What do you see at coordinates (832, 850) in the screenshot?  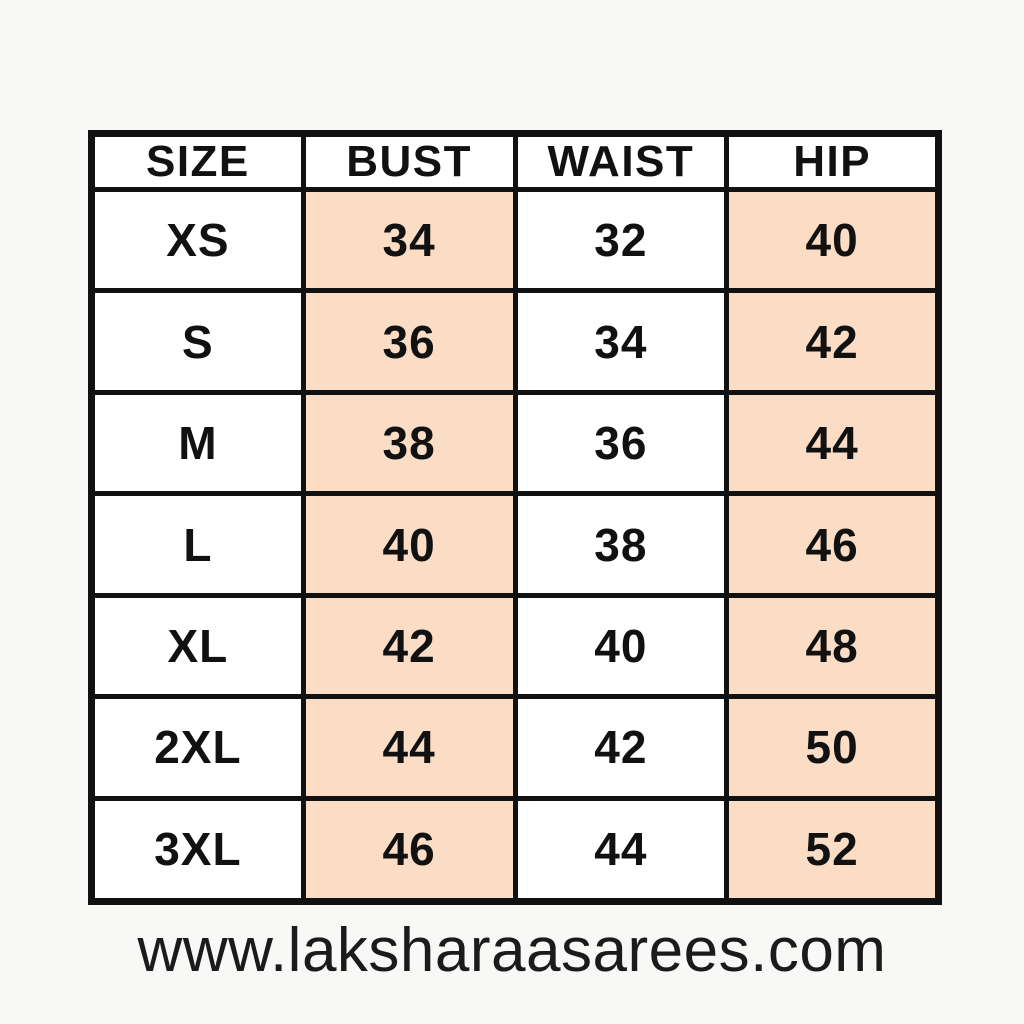 I see `hip-cell: 52` at bounding box center [832, 850].